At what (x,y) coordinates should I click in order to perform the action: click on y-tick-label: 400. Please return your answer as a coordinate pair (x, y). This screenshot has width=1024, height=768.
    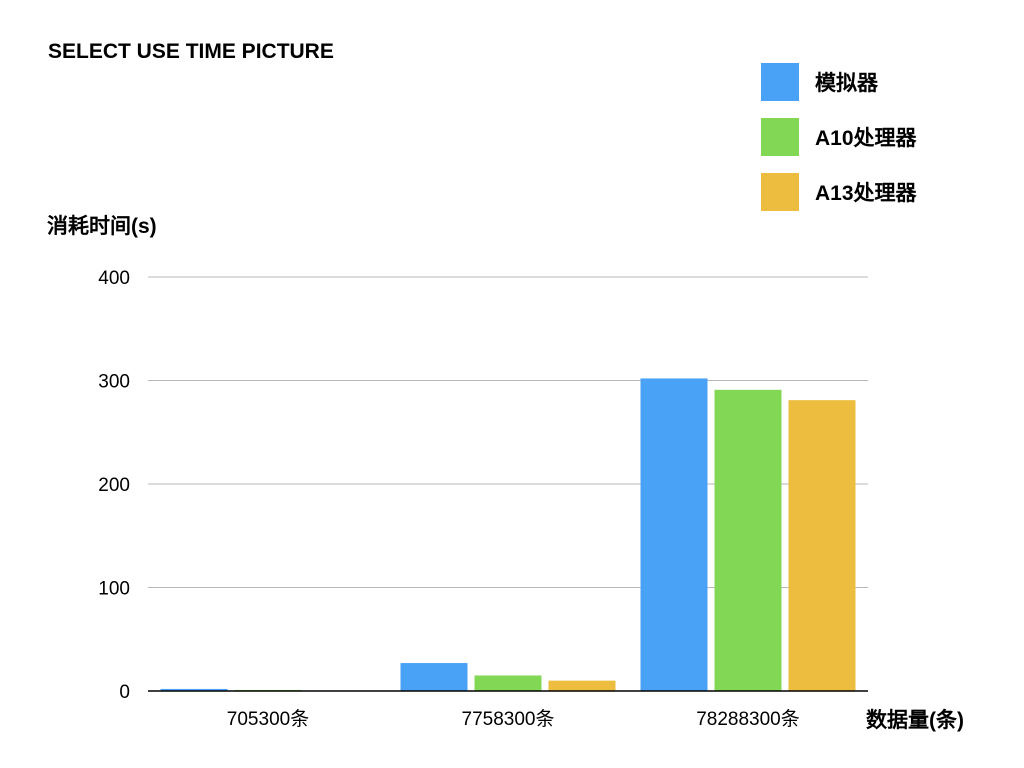
    Looking at the image, I should click on (114, 278).